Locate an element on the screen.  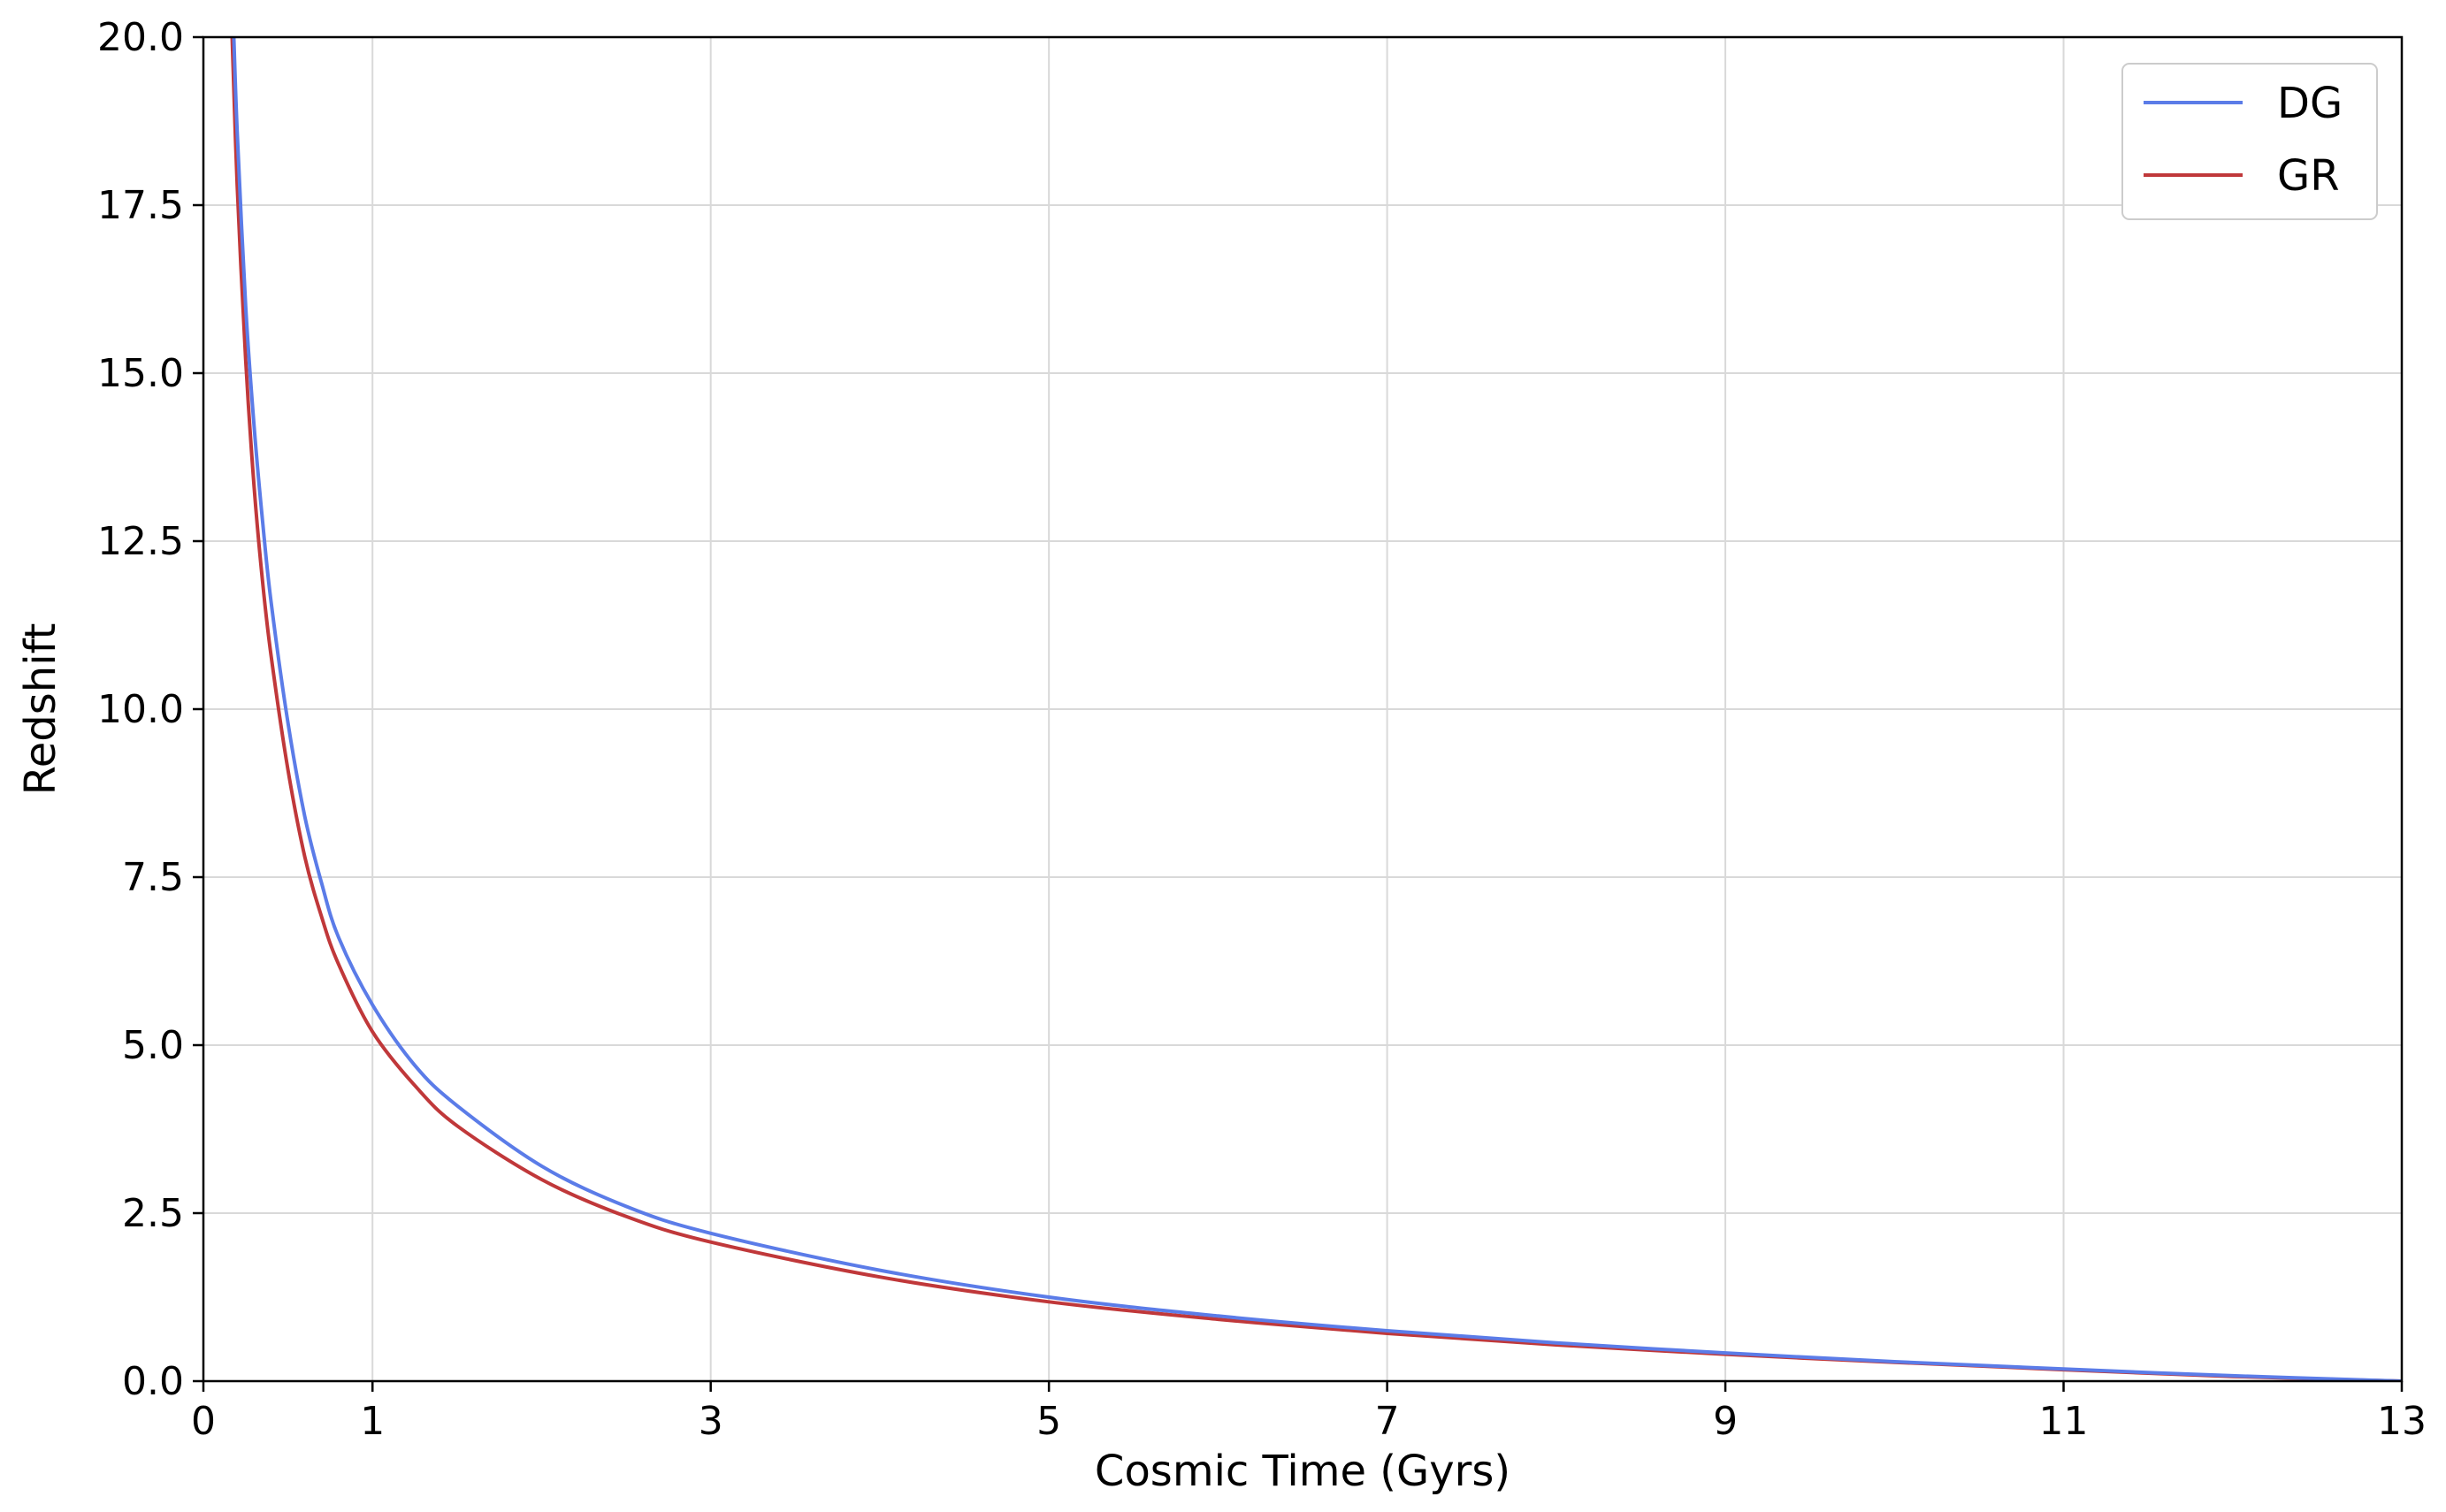
y-tick-label: 2.5 is located at coordinates (153, 1213).